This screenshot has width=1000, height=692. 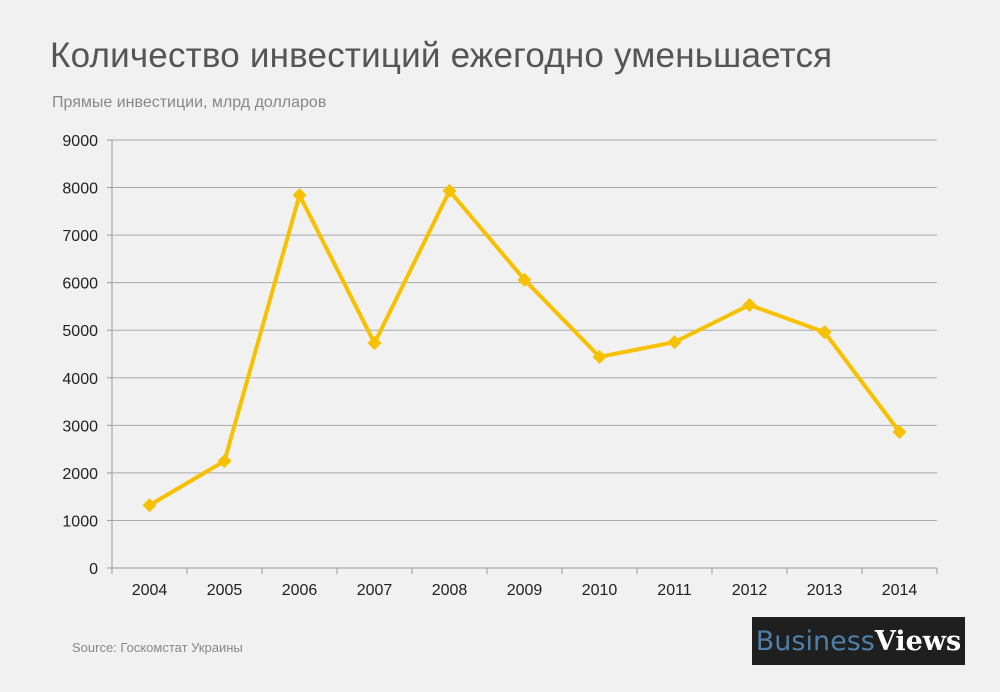 I want to click on y-tick-label: 8000, so click(x=80, y=189).